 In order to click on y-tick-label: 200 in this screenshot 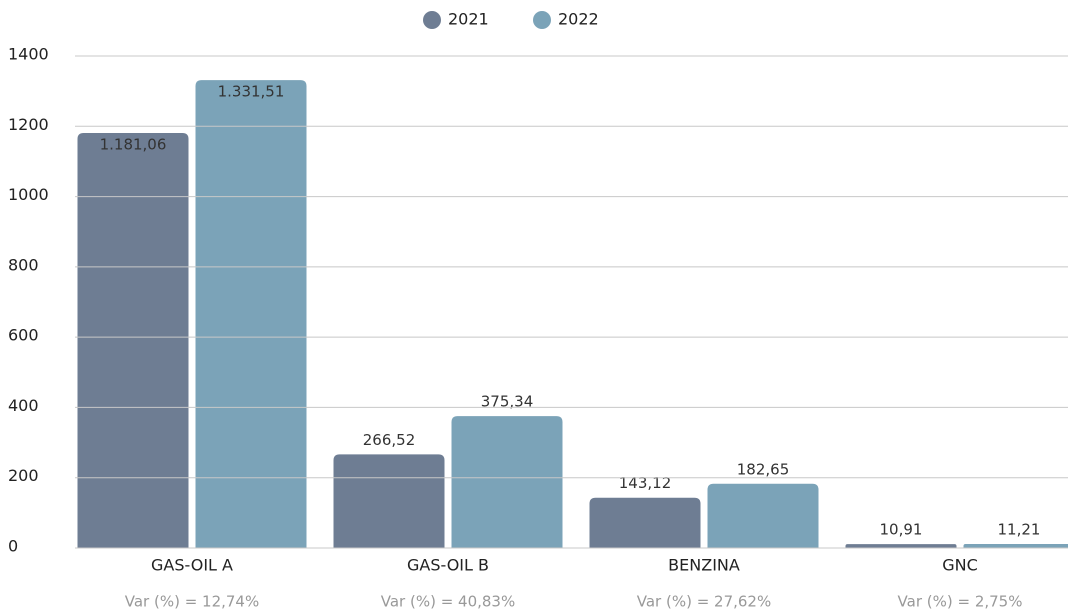, I will do `click(23, 475)`.